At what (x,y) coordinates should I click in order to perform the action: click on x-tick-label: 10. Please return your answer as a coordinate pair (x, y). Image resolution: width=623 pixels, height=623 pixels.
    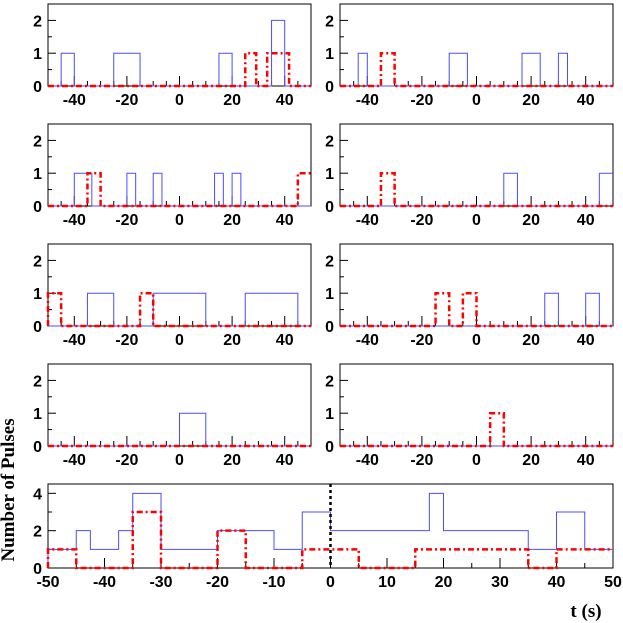
    Looking at the image, I should click on (387, 582).